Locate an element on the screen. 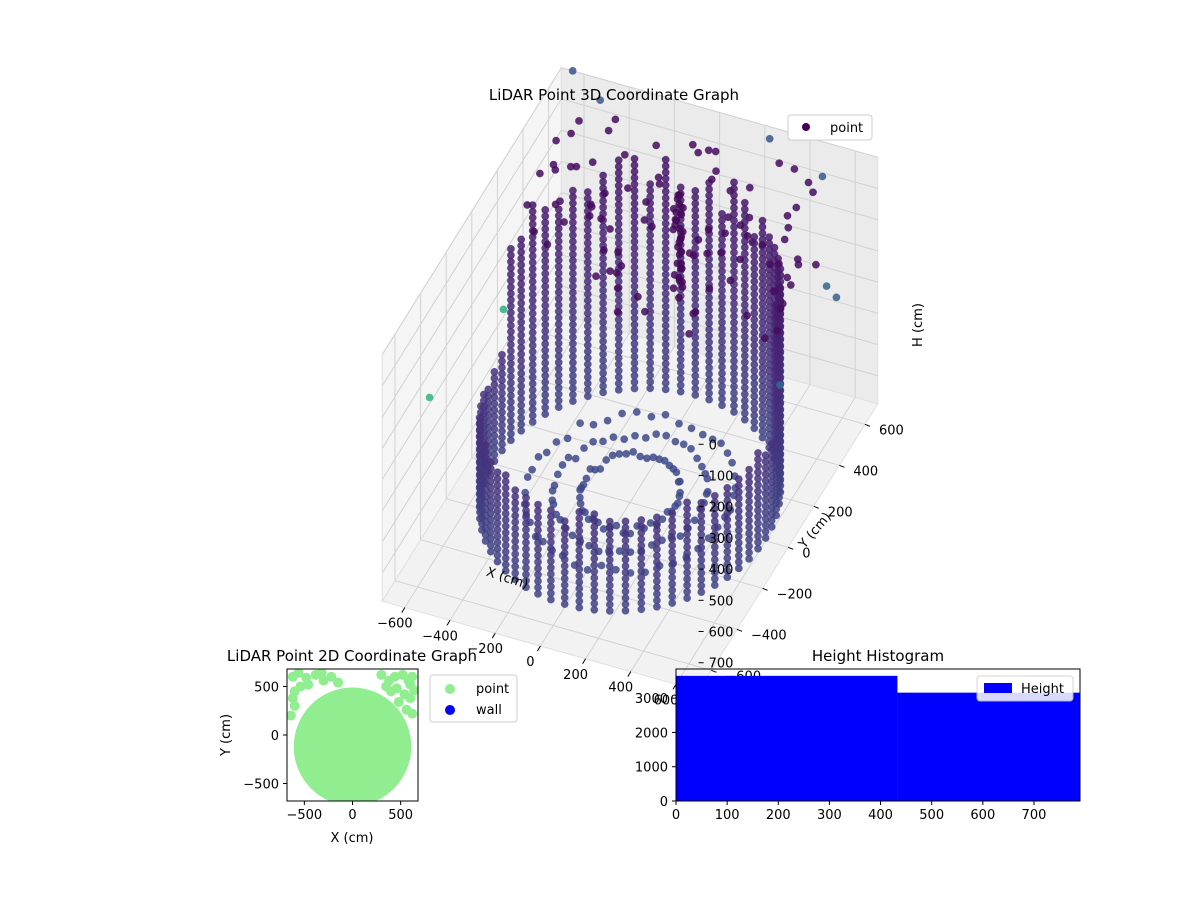  grid-z-left is located at coordinates (471, 211).